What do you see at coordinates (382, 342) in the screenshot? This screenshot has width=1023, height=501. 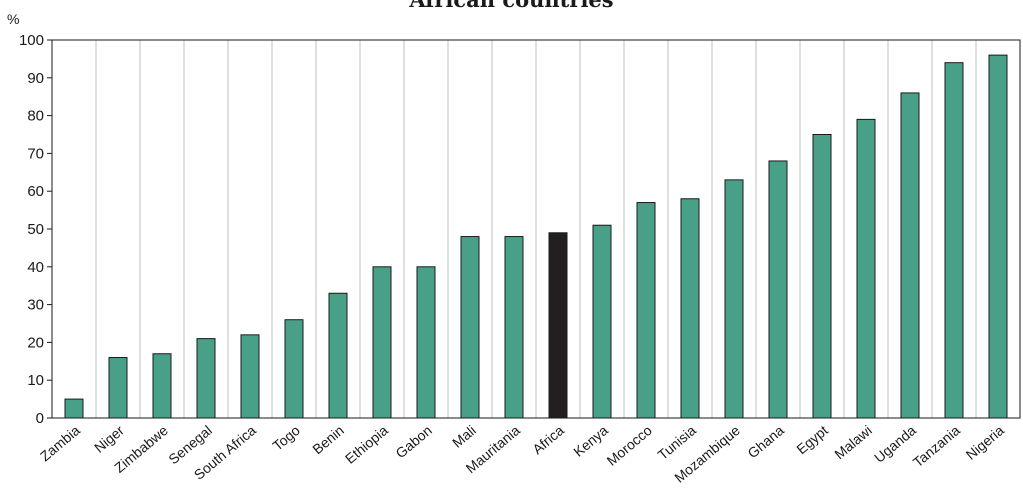 I see `bar-ethiopia` at bounding box center [382, 342].